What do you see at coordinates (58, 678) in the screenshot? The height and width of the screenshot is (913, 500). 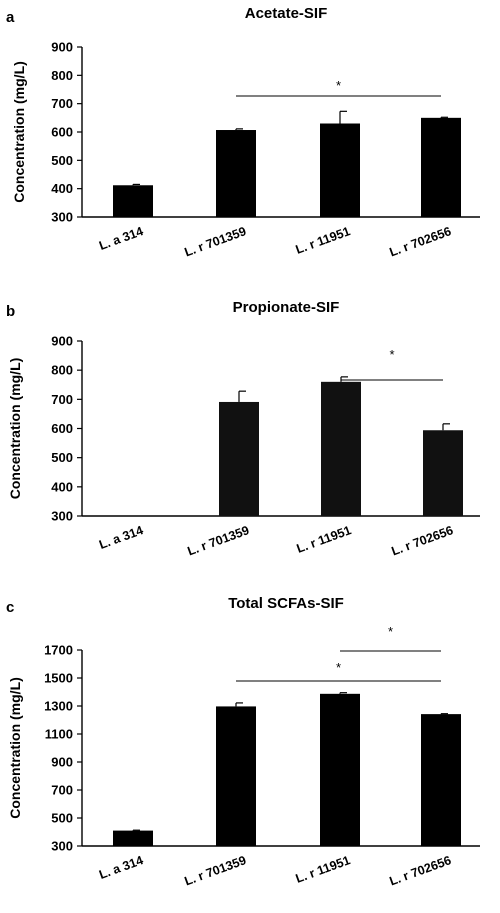 I see `y-tick-label: 1500` at bounding box center [58, 678].